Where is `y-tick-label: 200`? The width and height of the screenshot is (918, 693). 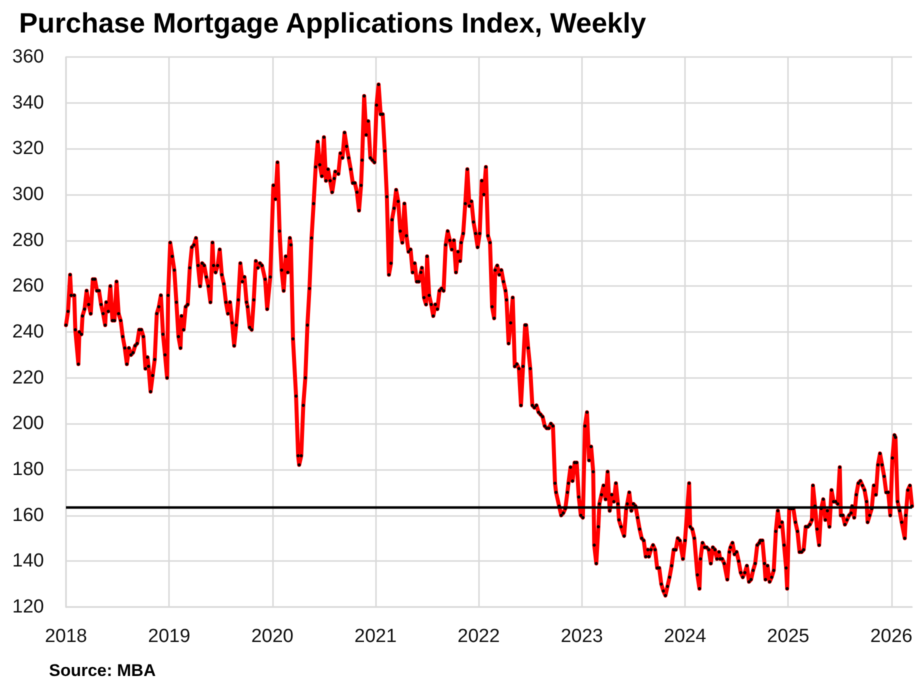 y-tick-label: 200 is located at coordinates (28, 423).